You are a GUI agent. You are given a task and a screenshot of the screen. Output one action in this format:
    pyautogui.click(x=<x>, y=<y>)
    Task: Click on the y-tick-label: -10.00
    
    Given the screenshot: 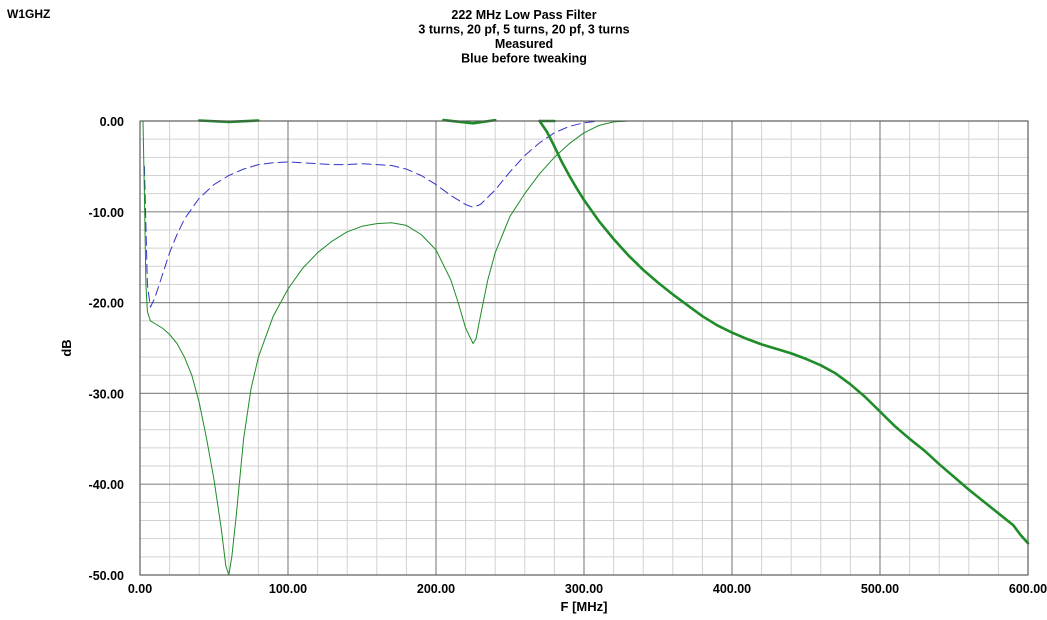 What is the action you would take?
    pyautogui.click(x=106, y=213)
    